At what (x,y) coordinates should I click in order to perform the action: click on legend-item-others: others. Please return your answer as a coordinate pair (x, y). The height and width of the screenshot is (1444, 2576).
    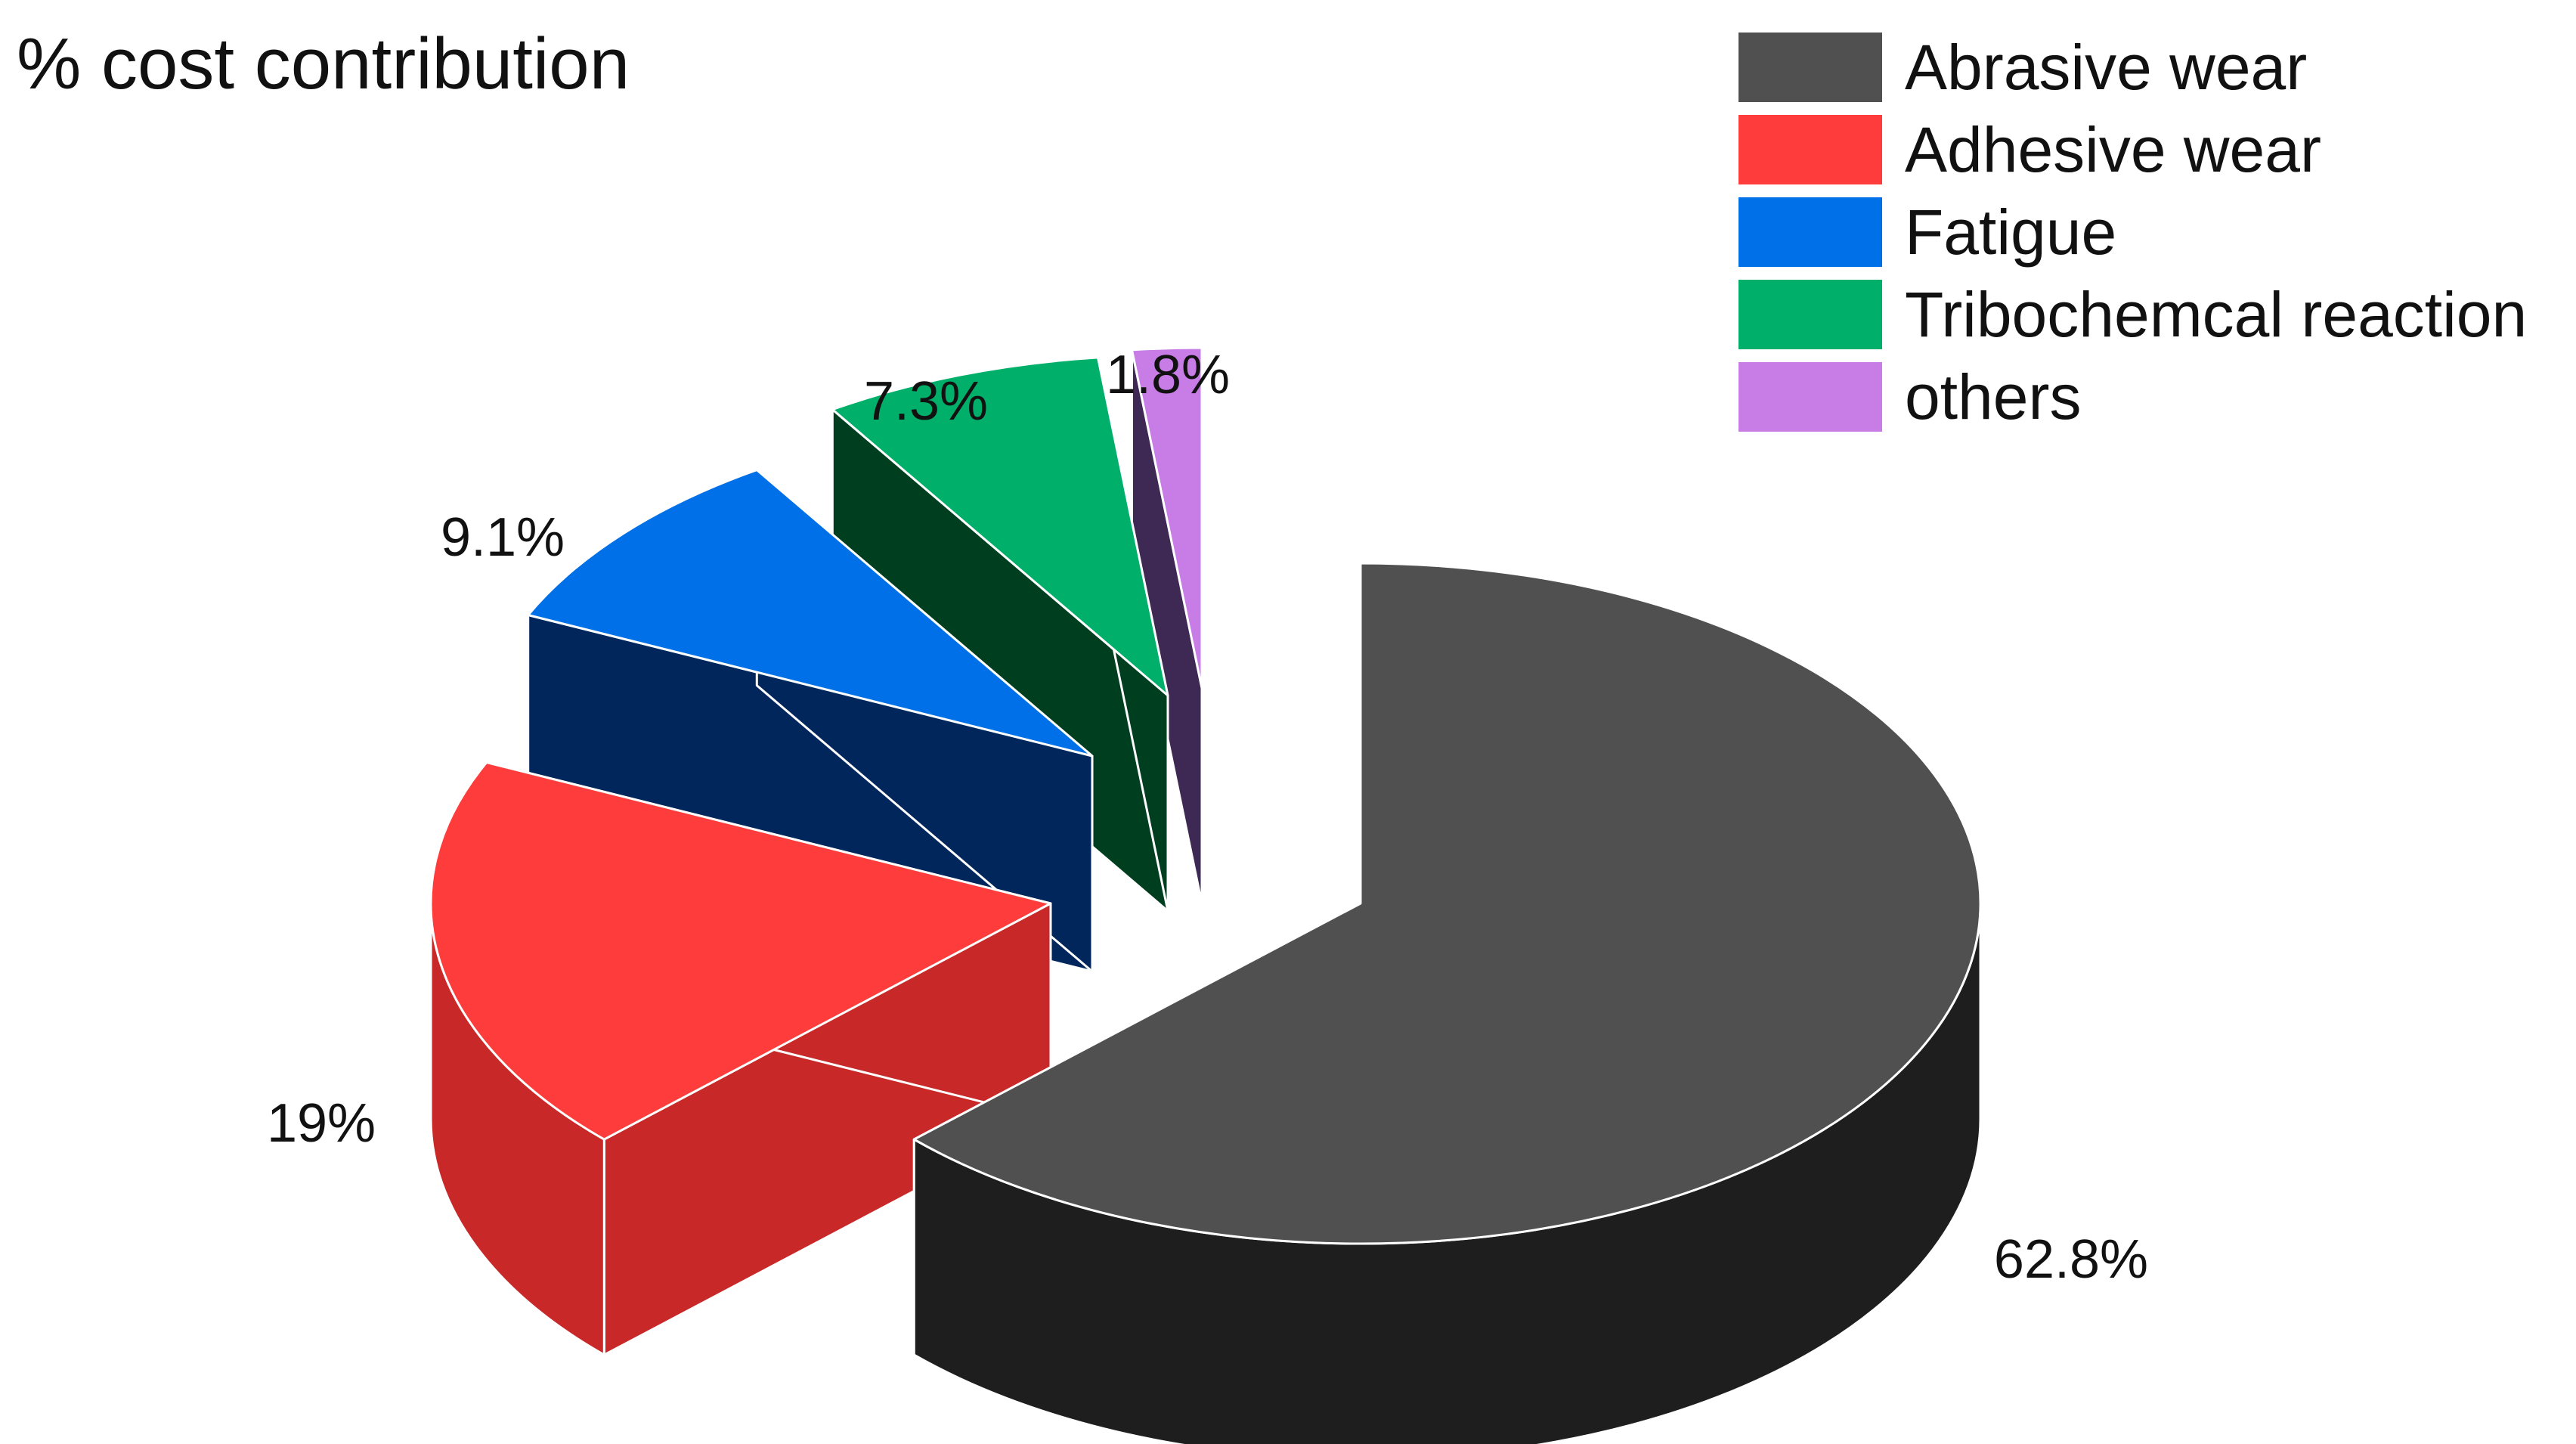
    Looking at the image, I should click on (2132, 396).